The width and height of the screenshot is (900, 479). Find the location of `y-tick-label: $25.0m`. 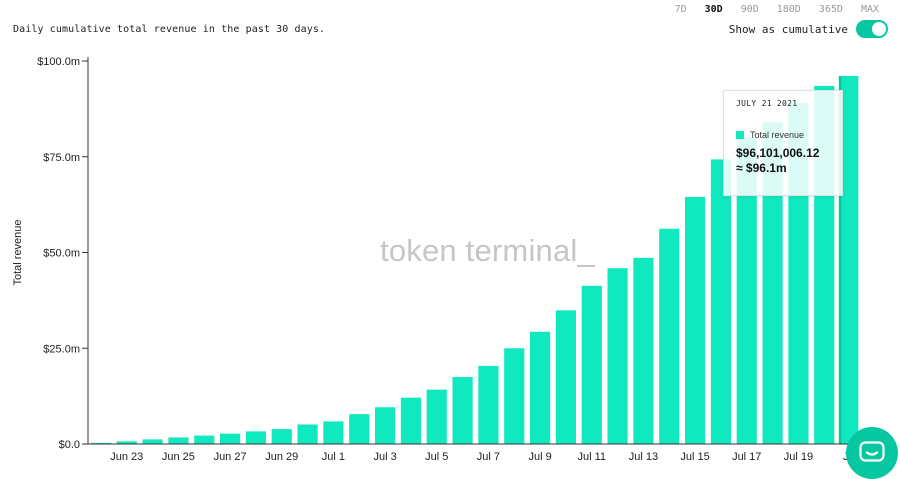

y-tick-label: $25.0m is located at coordinates (61, 349).